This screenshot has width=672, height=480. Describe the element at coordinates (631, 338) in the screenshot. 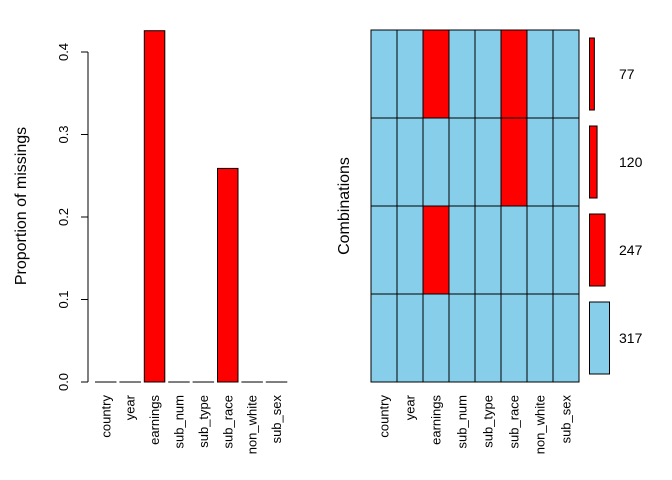

I see `combination-count-label: 317` at that location.